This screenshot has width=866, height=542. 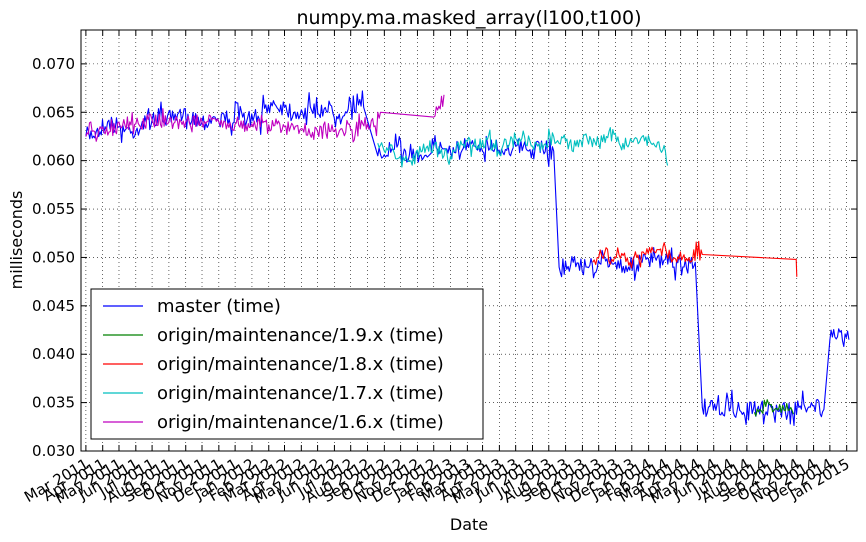 I want to click on legend-box, so click(x=287, y=364).